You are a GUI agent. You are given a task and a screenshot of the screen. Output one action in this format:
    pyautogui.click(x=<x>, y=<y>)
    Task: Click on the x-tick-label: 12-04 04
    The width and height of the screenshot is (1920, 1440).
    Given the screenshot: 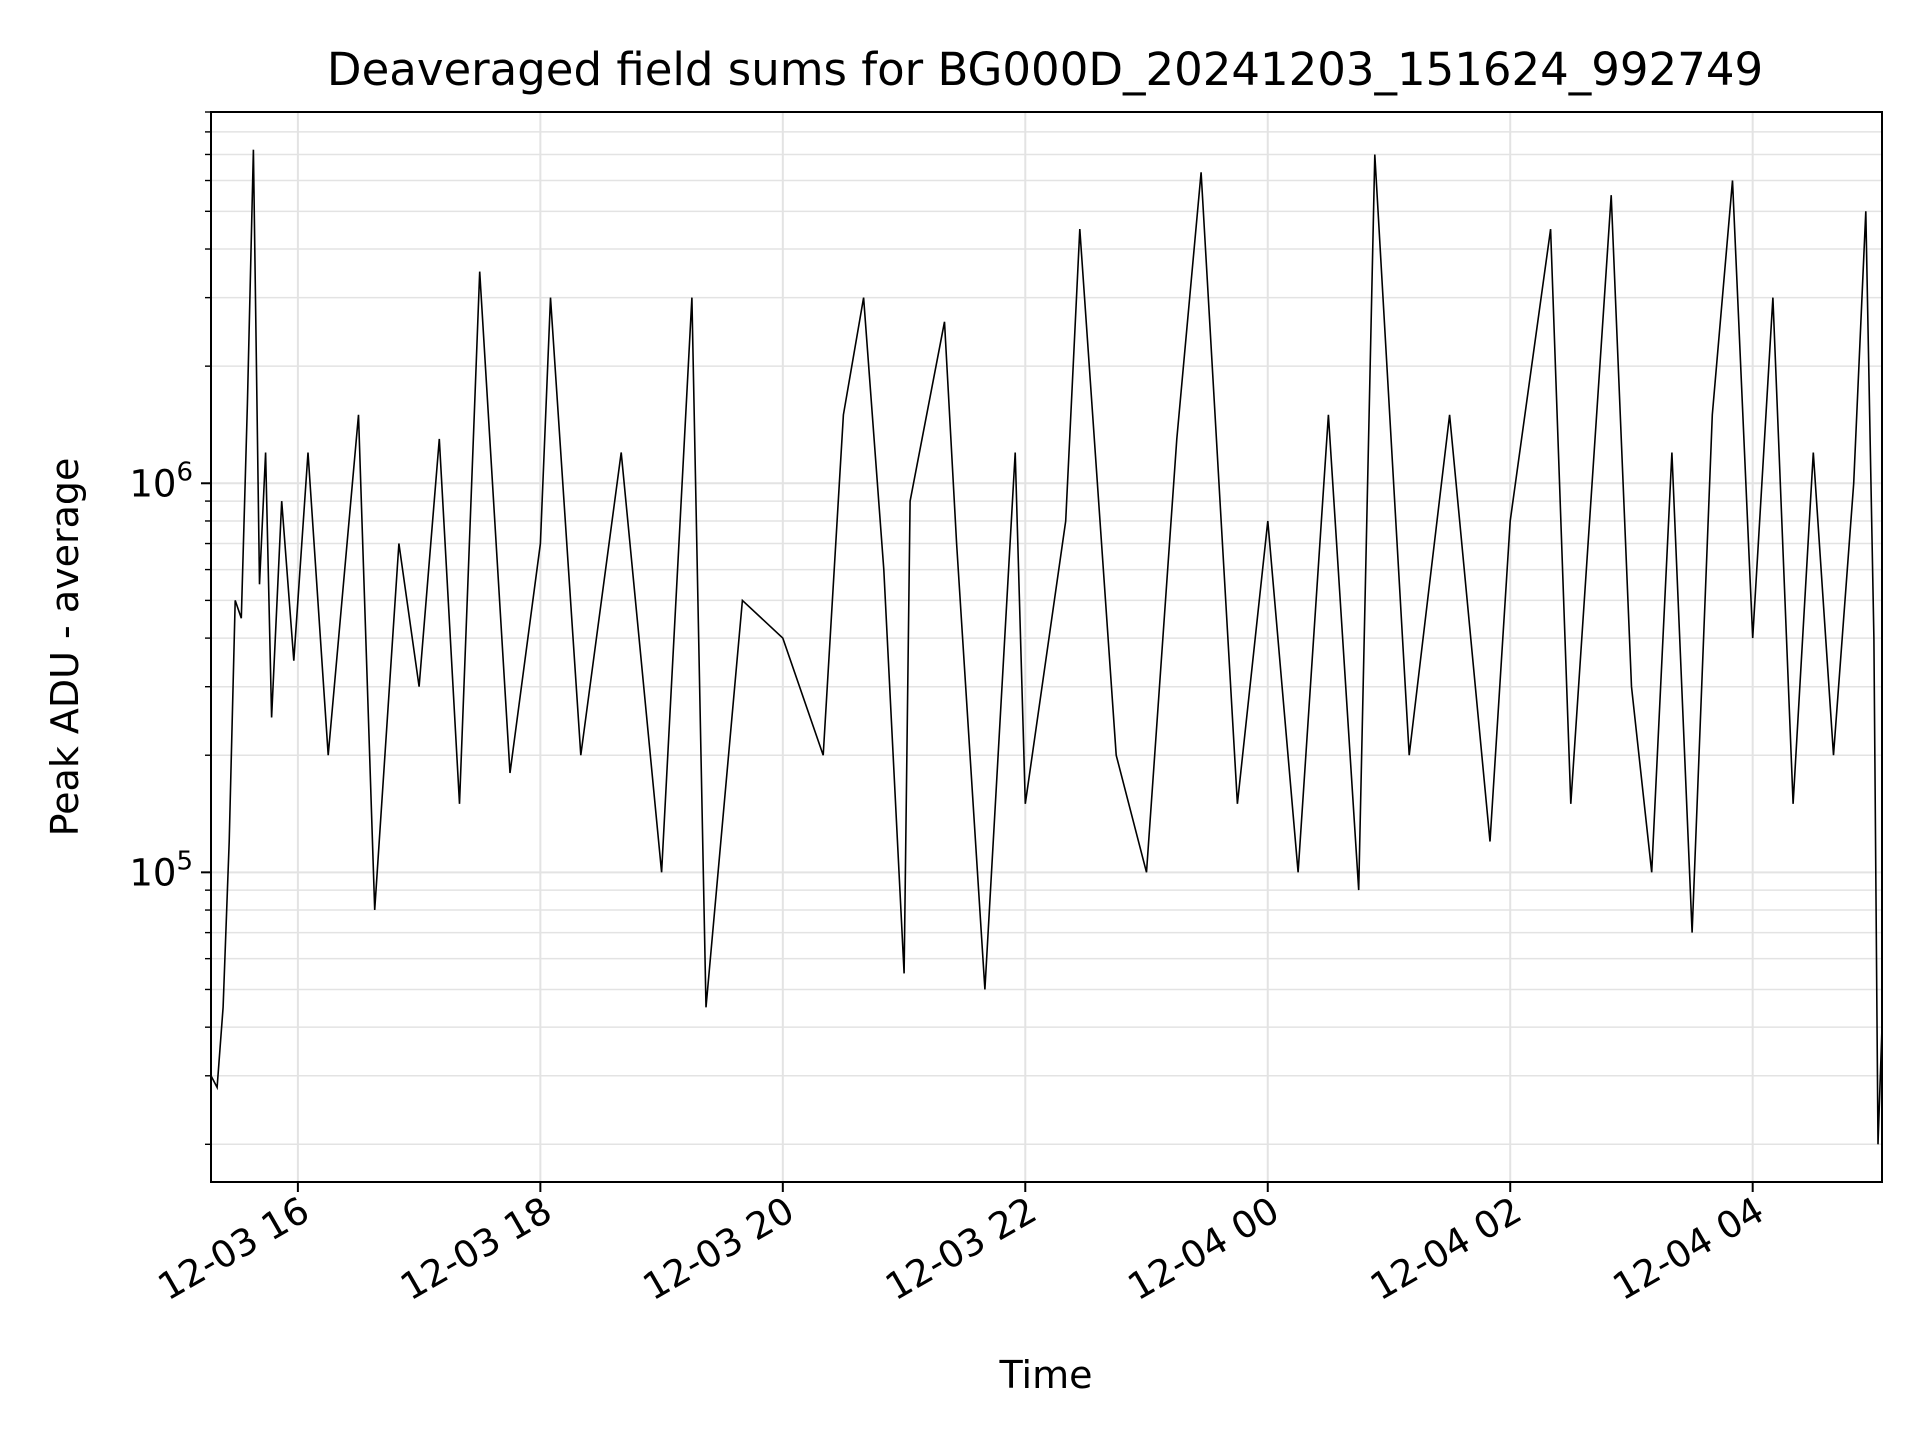 What is the action you would take?
    pyautogui.click(x=1689, y=1249)
    